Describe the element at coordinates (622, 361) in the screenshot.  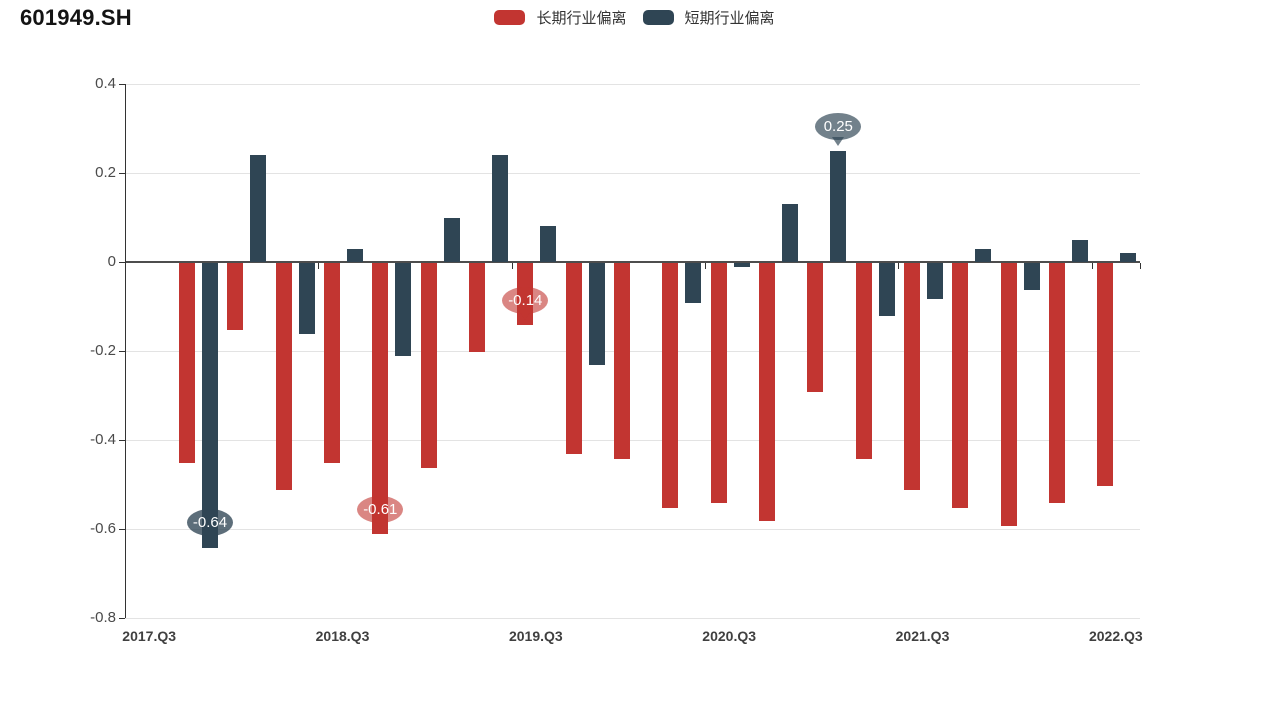
I see `bar-long-2020.Q1` at that location.